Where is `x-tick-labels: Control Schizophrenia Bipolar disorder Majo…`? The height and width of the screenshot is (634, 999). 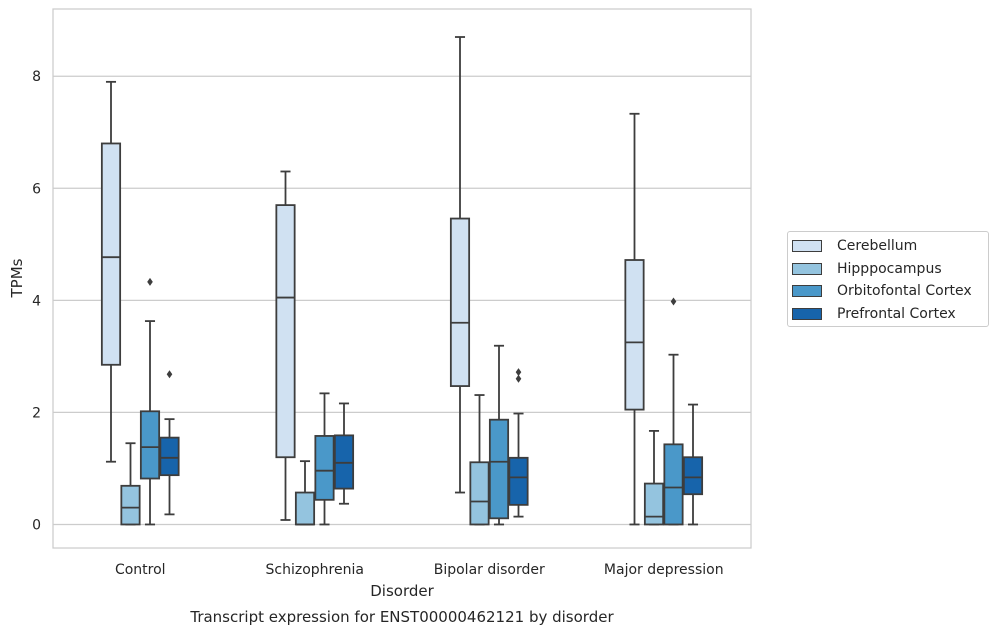 x-tick-labels: Control Schizophrenia Bipolar disorder Majo… is located at coordinates (419, 570).